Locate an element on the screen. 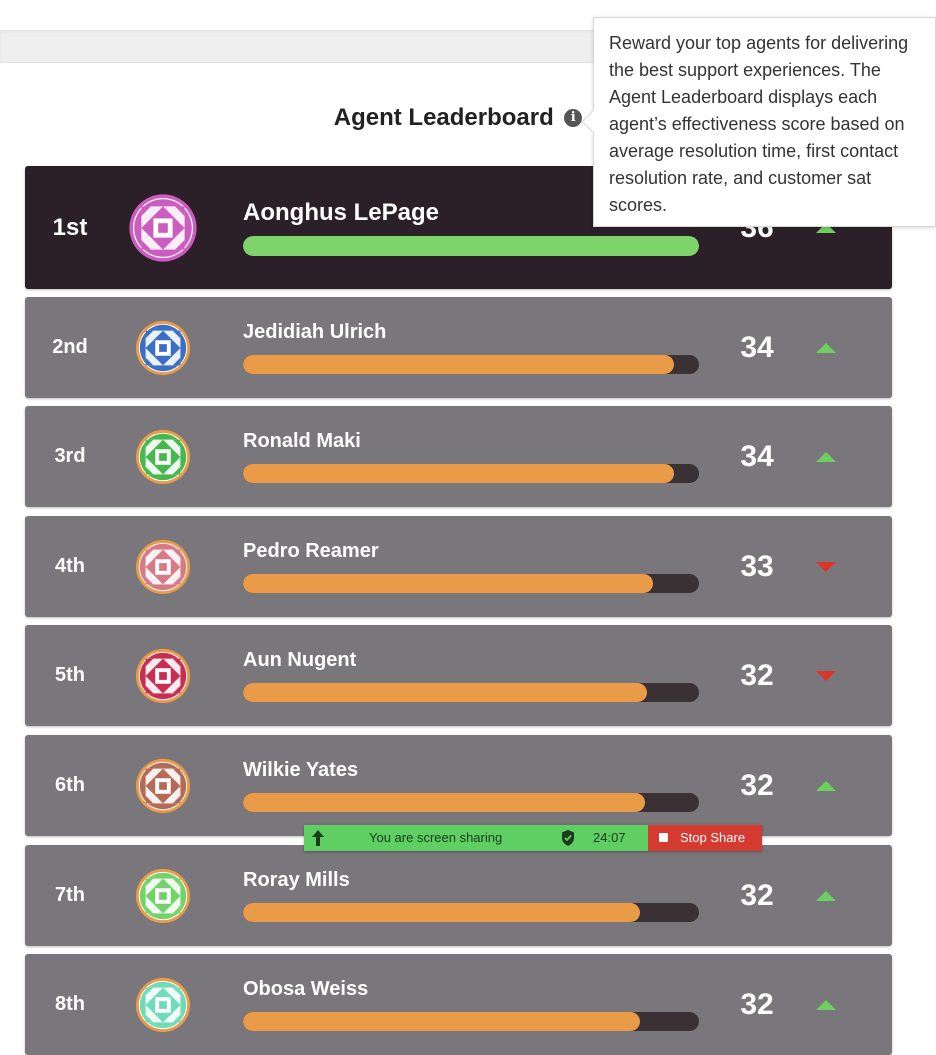 Image resolution: width=936 pixels, height=1055 pixels. leaderboard-row: 5th Aun Nugent 32 is located at coordinates (458, 675).